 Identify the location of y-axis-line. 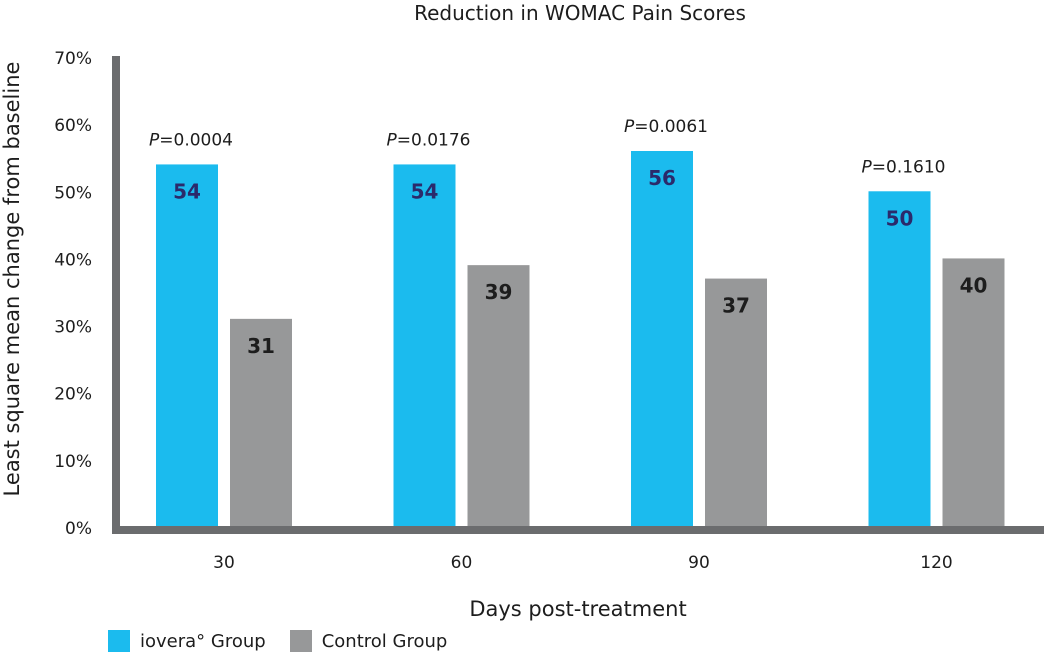
(116, 295).